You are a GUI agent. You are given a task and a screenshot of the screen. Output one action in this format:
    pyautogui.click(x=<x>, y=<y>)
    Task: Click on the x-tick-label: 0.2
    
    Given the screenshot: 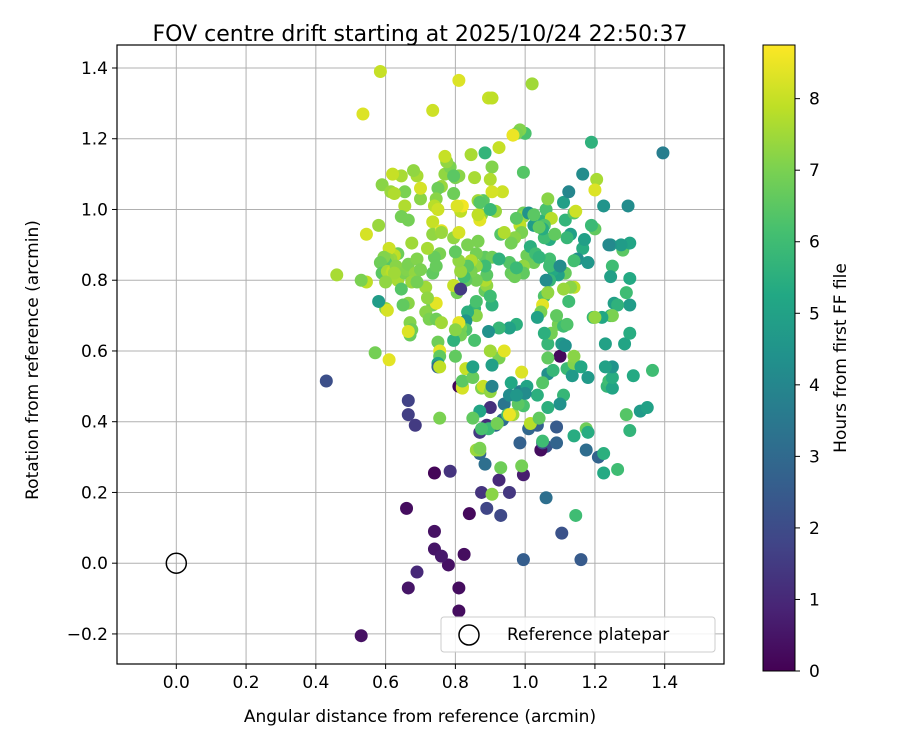 What is the action you would take?
    pyautogui.click(x=246, y=683)
    